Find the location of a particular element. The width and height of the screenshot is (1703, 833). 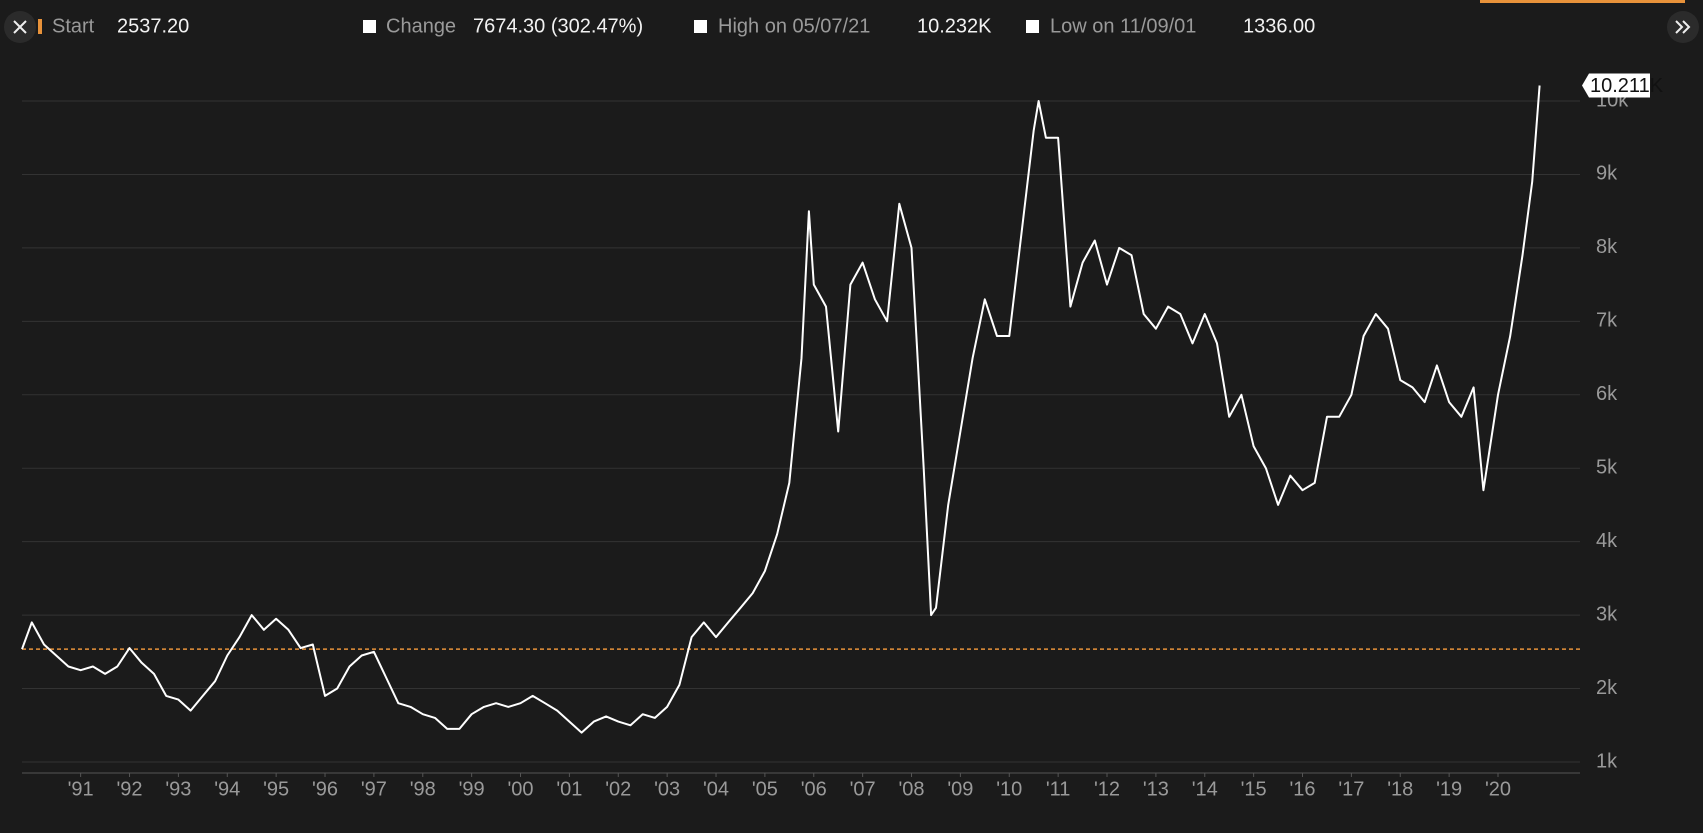

x-tick-label: '19 is located at coordinates (1449, 789).